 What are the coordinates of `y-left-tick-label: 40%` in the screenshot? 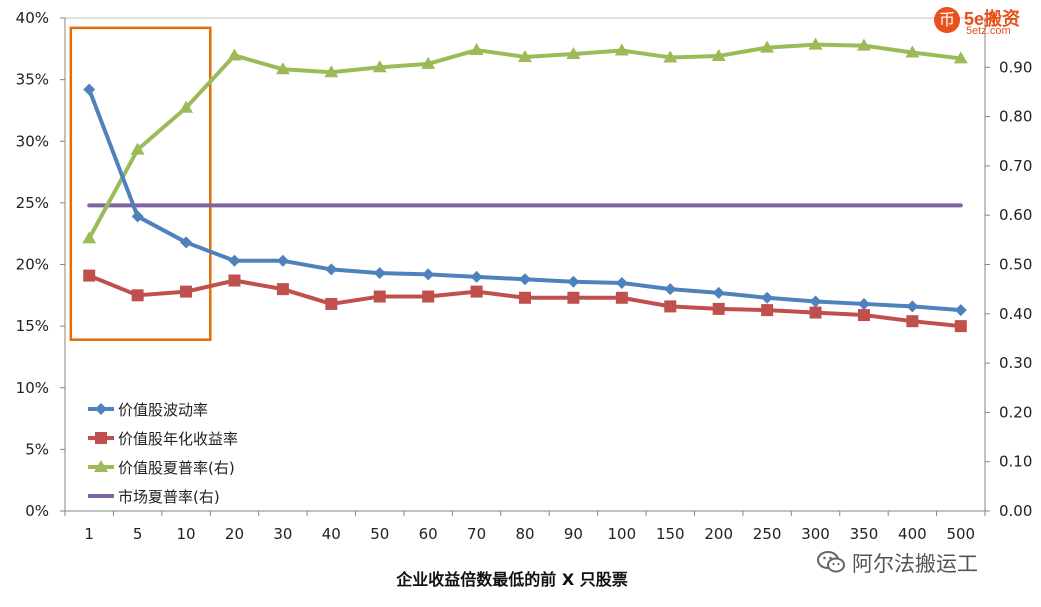 It's located at (32, 18).